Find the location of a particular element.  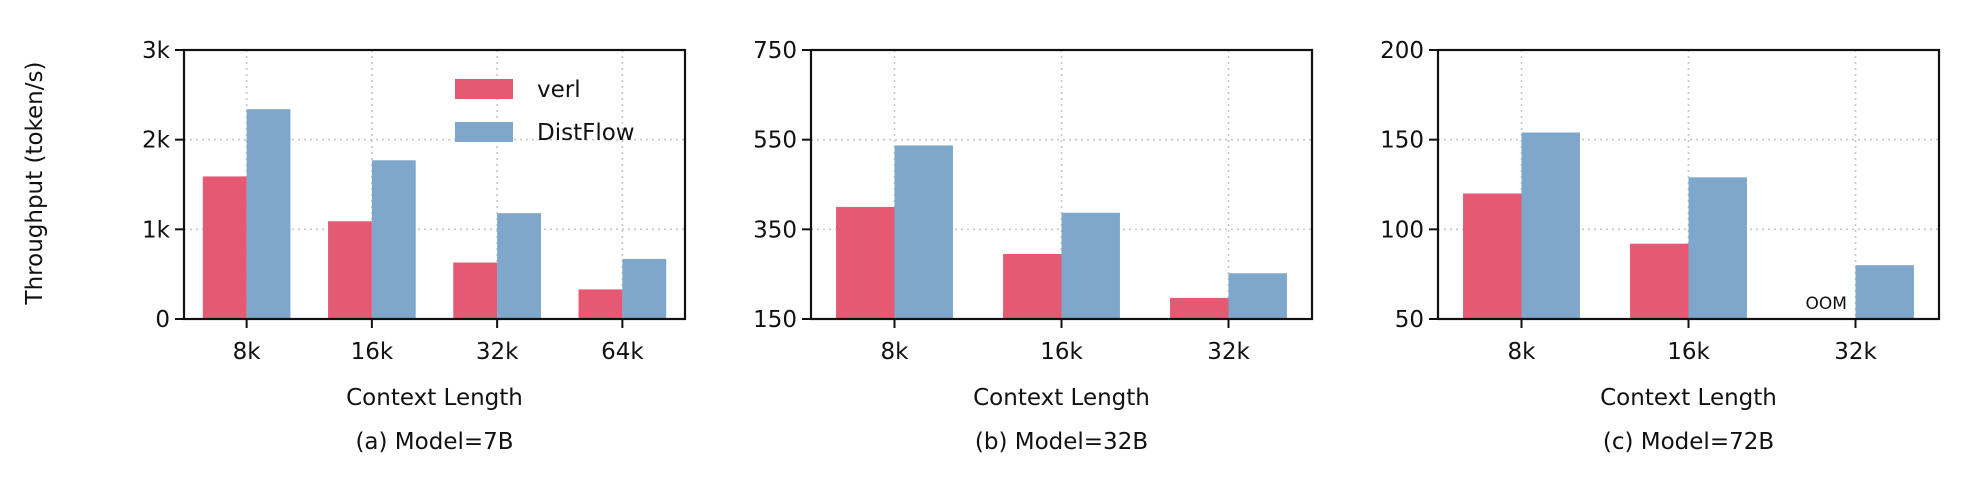

panel-caption: (c) Model=72B is located at coordinates (1688, 442).